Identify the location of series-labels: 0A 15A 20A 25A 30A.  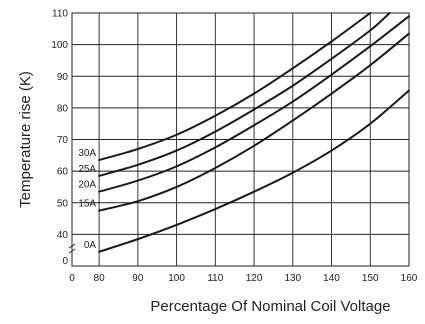
(87, 199).